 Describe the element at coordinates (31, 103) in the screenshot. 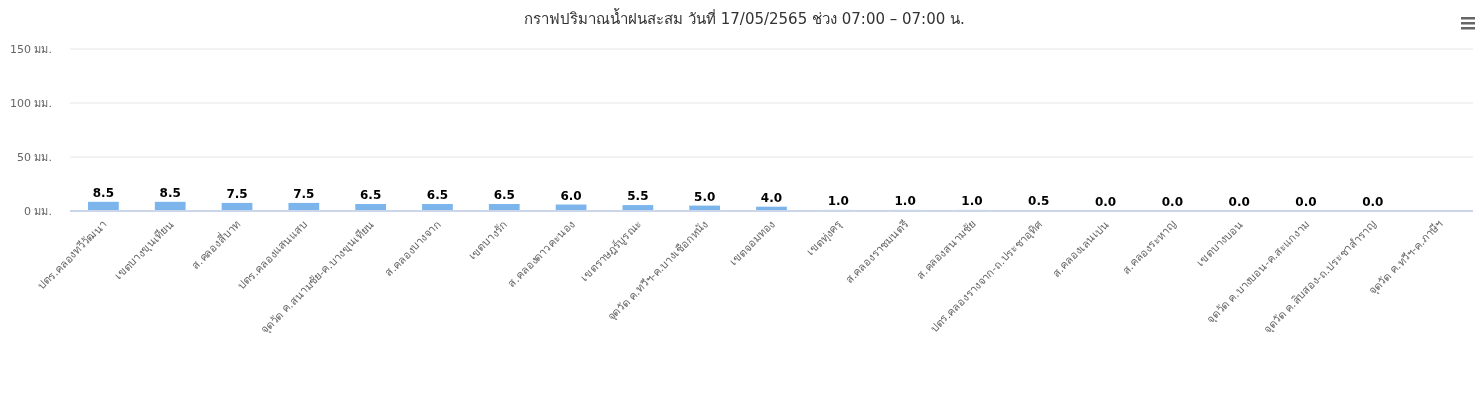

I see `y-tick-label: 100 มม.` at that location.